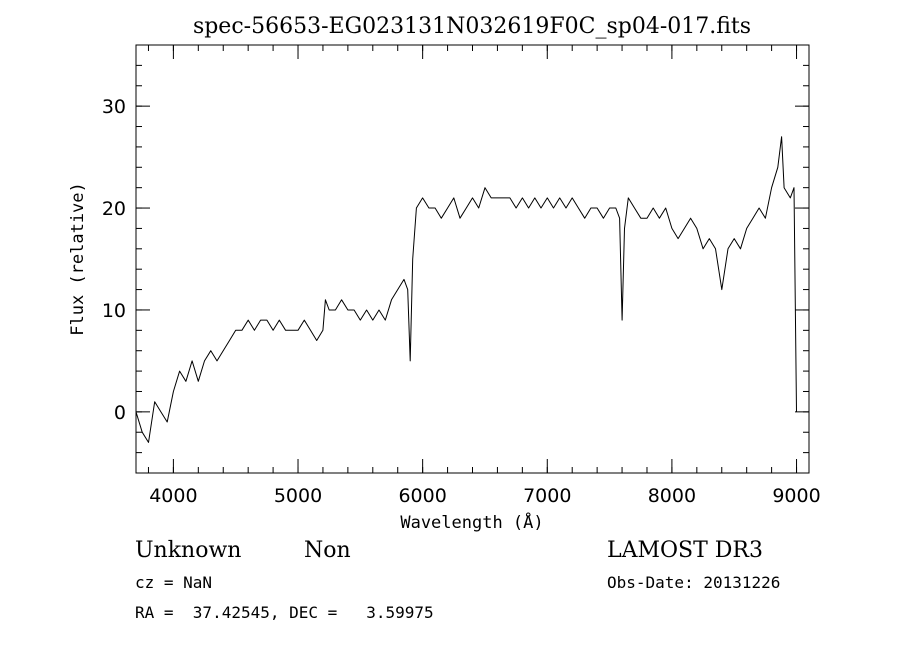 The height and width of the screenshot is (649, 900). I want to click on y-tick-label: 30, so click(114, 107).